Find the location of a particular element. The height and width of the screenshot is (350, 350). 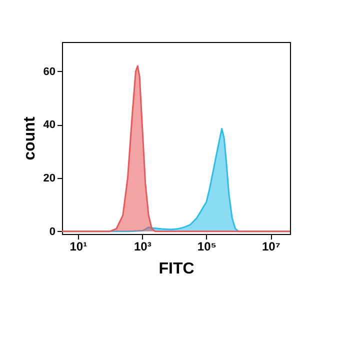

y-tick-label: 20 is located at coordinates (49, 178).